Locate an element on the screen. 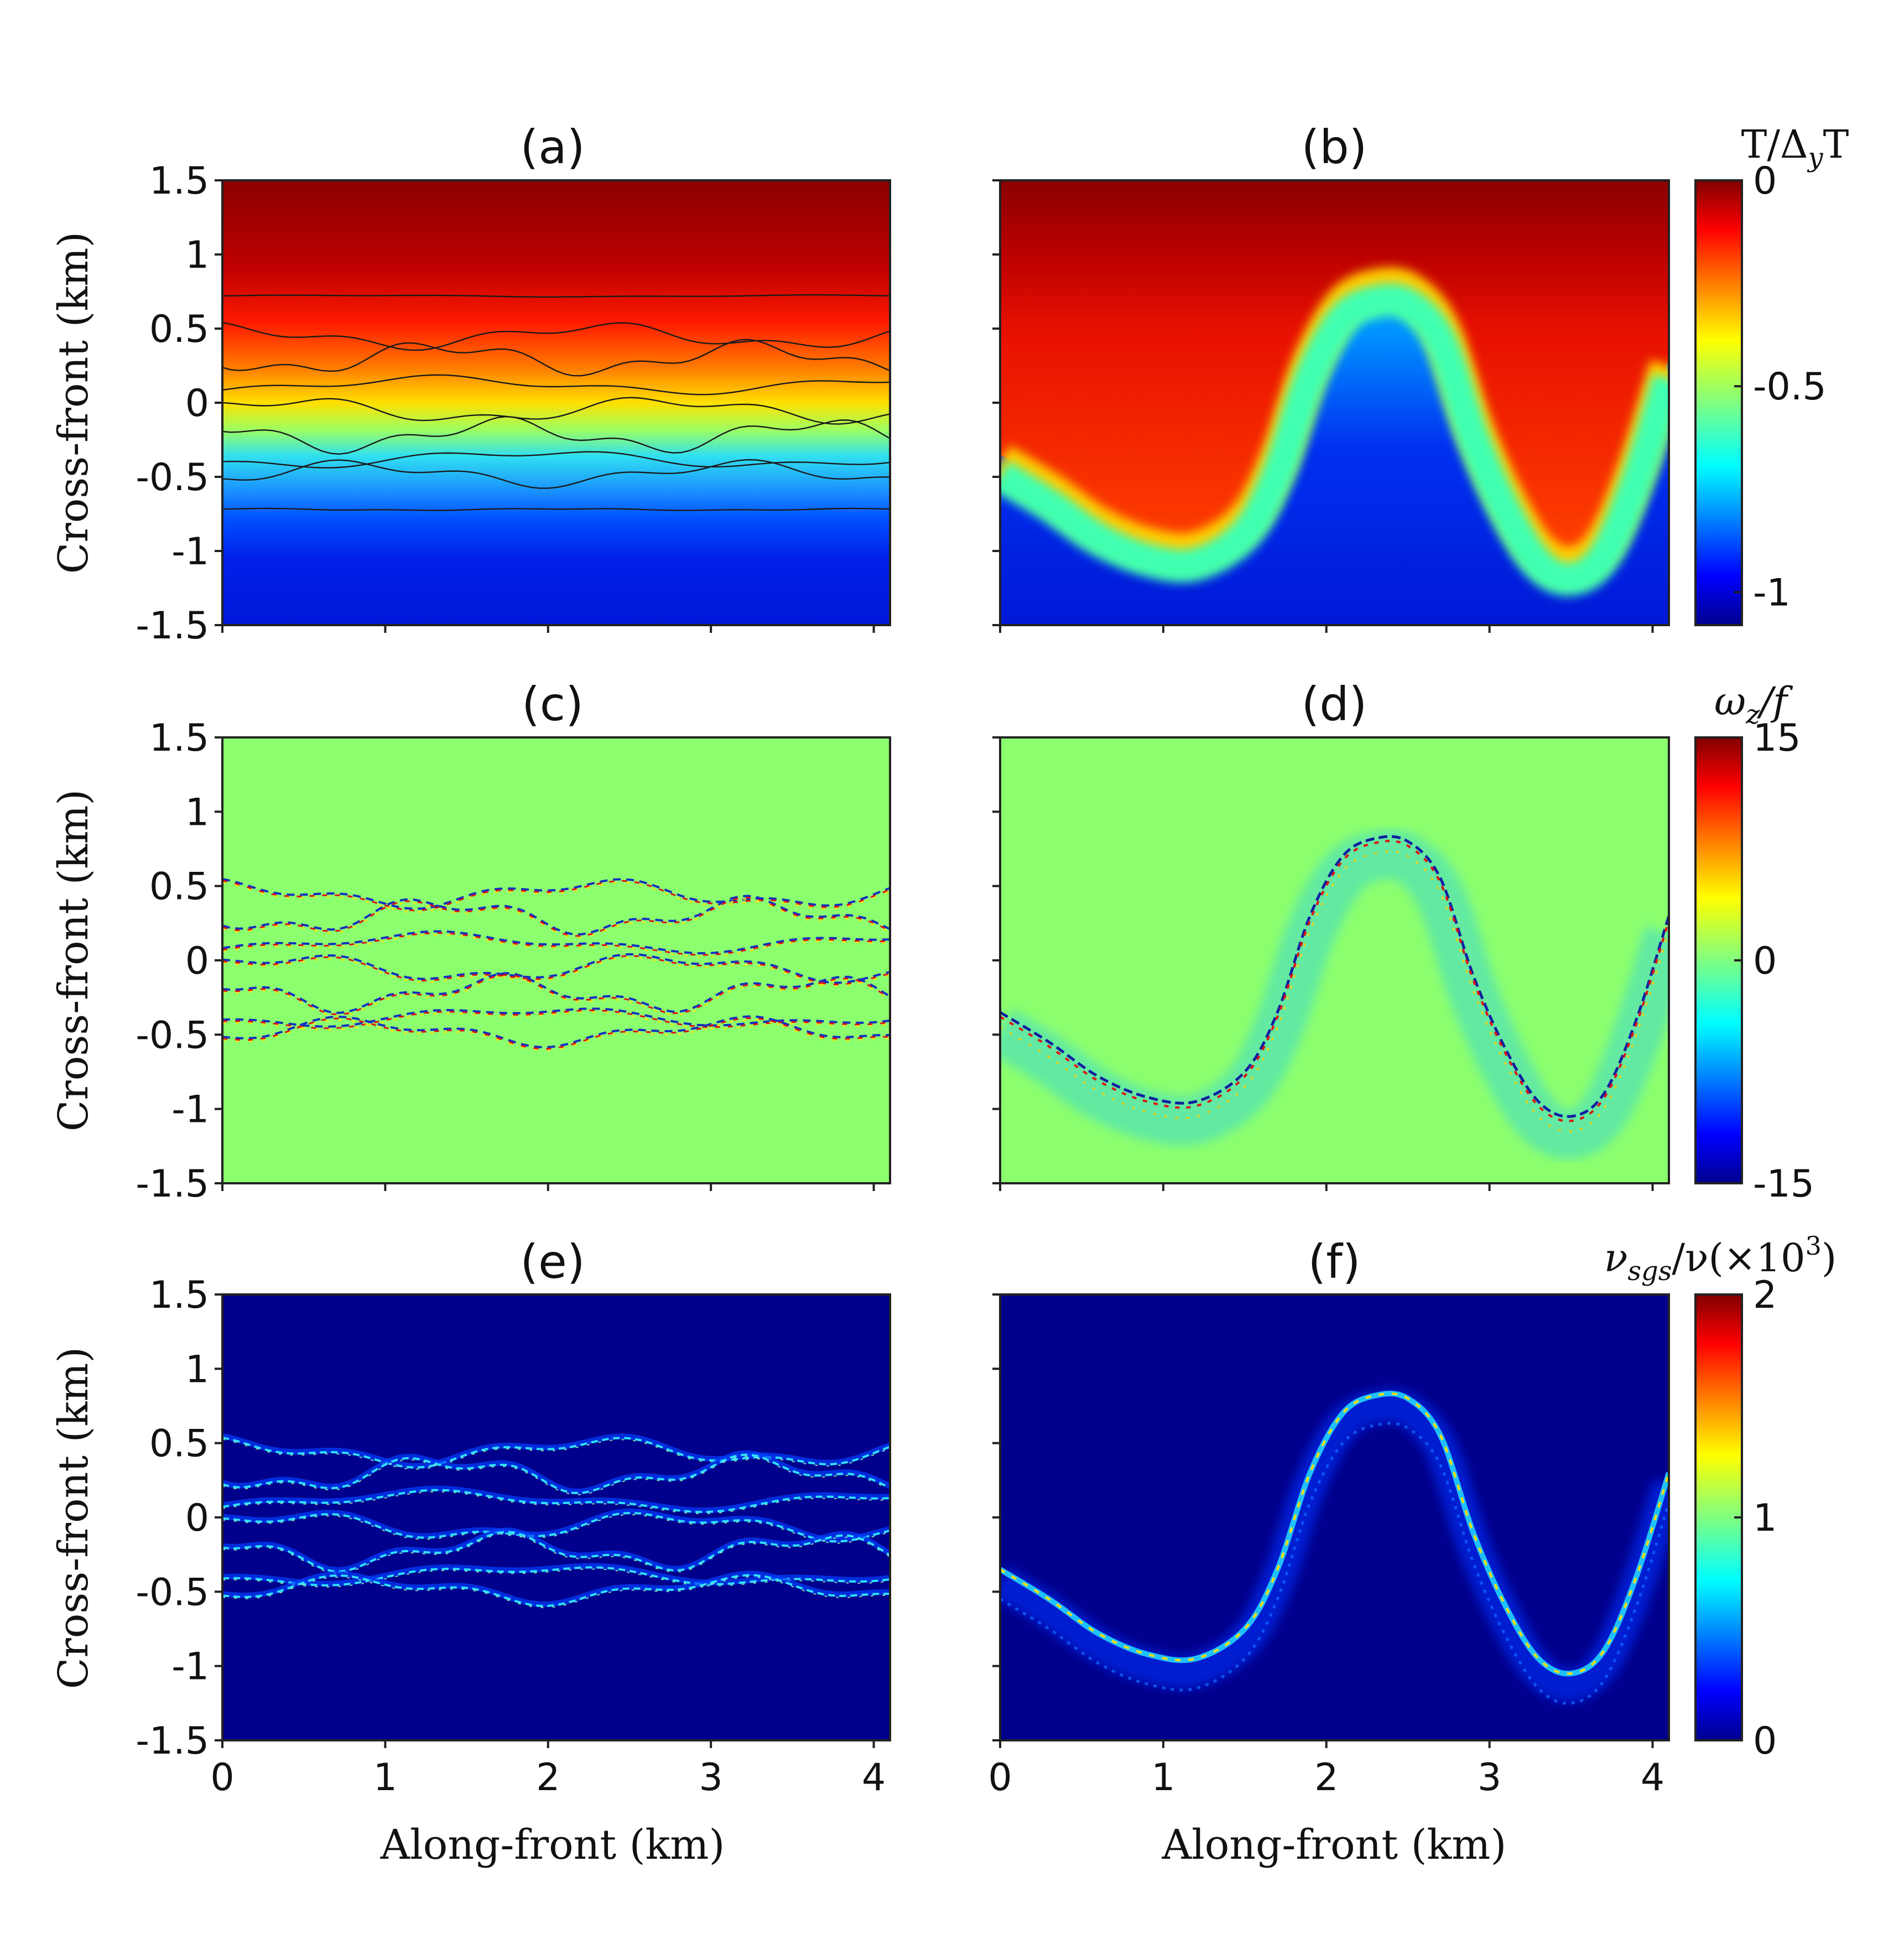  panel-e-viscosity-layered is located at coordinates (556, 1517).